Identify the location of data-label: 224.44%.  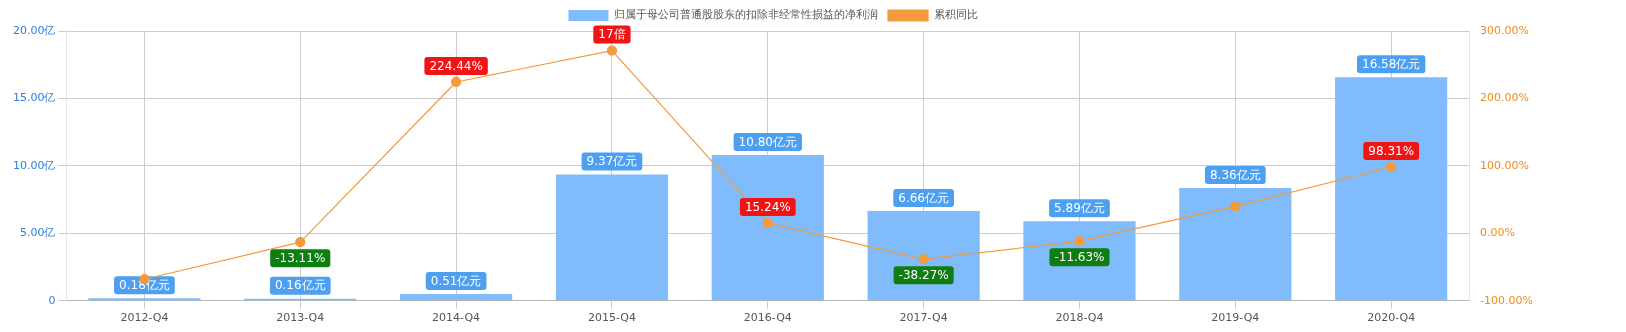
(456, 65).